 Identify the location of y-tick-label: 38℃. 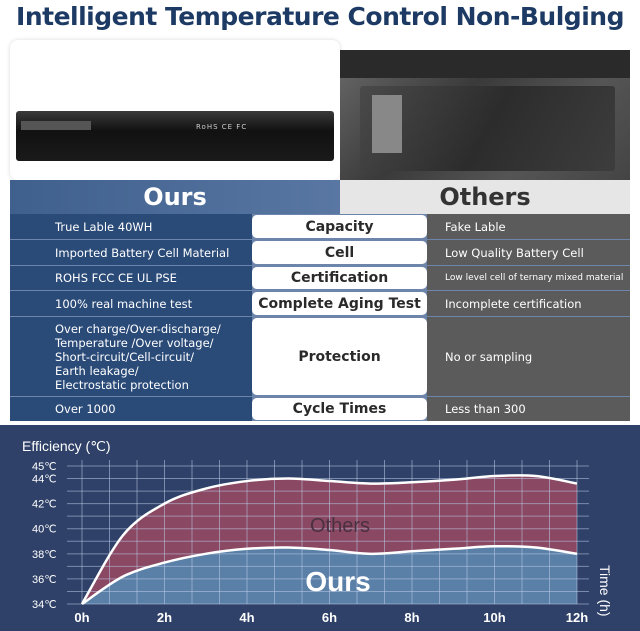
(44, 555).